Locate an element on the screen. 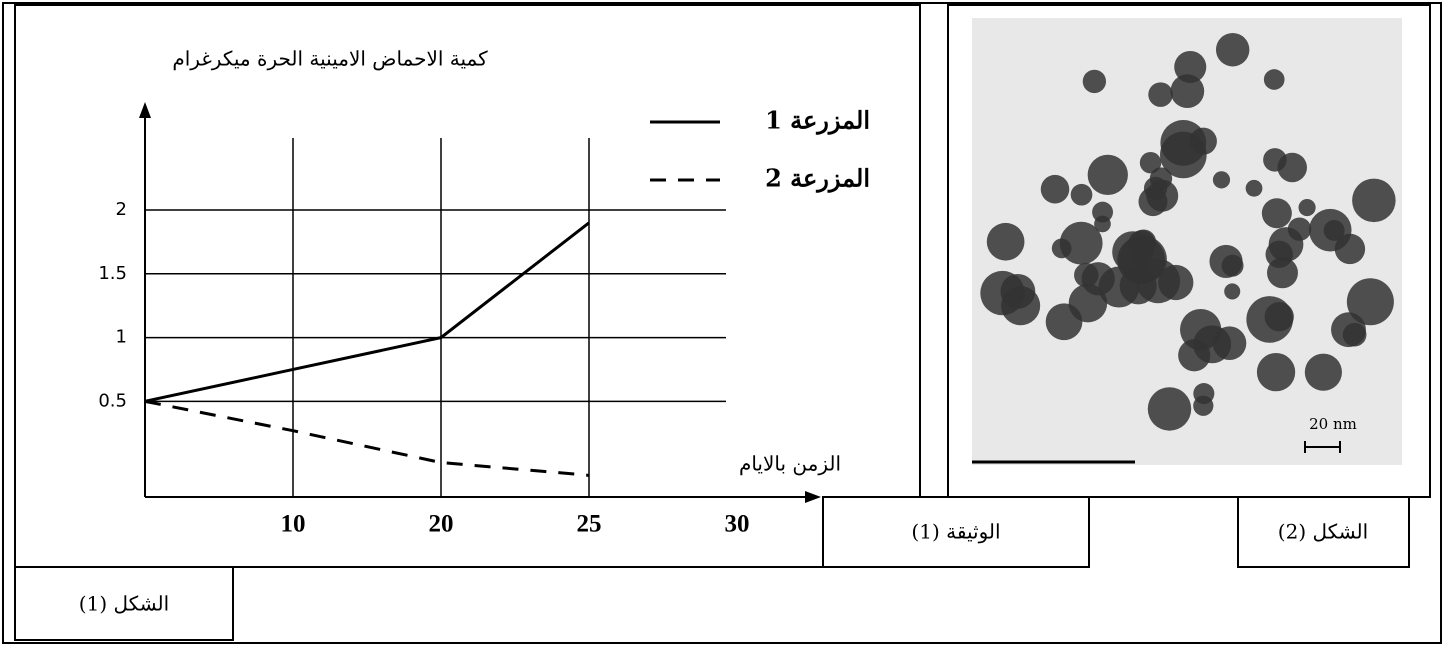  legend-label: المزرعة 2 is located at coordinates (817, 179).